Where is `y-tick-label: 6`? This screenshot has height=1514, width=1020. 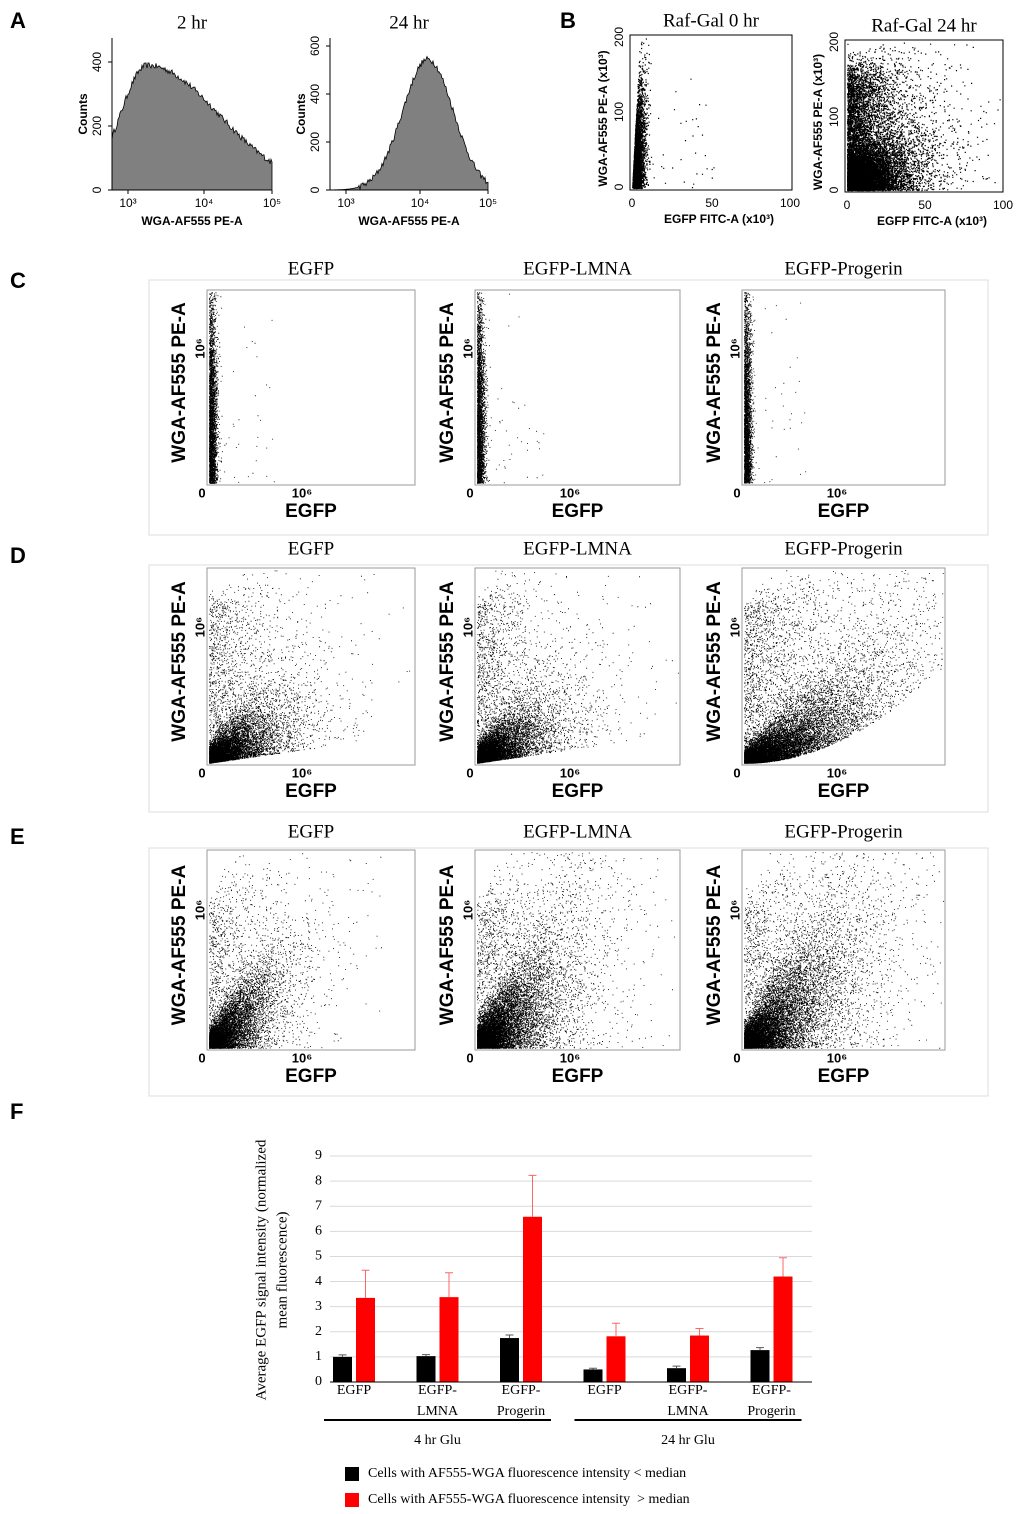
y-tick-label: 6 is located at coordinates (318, 1231).